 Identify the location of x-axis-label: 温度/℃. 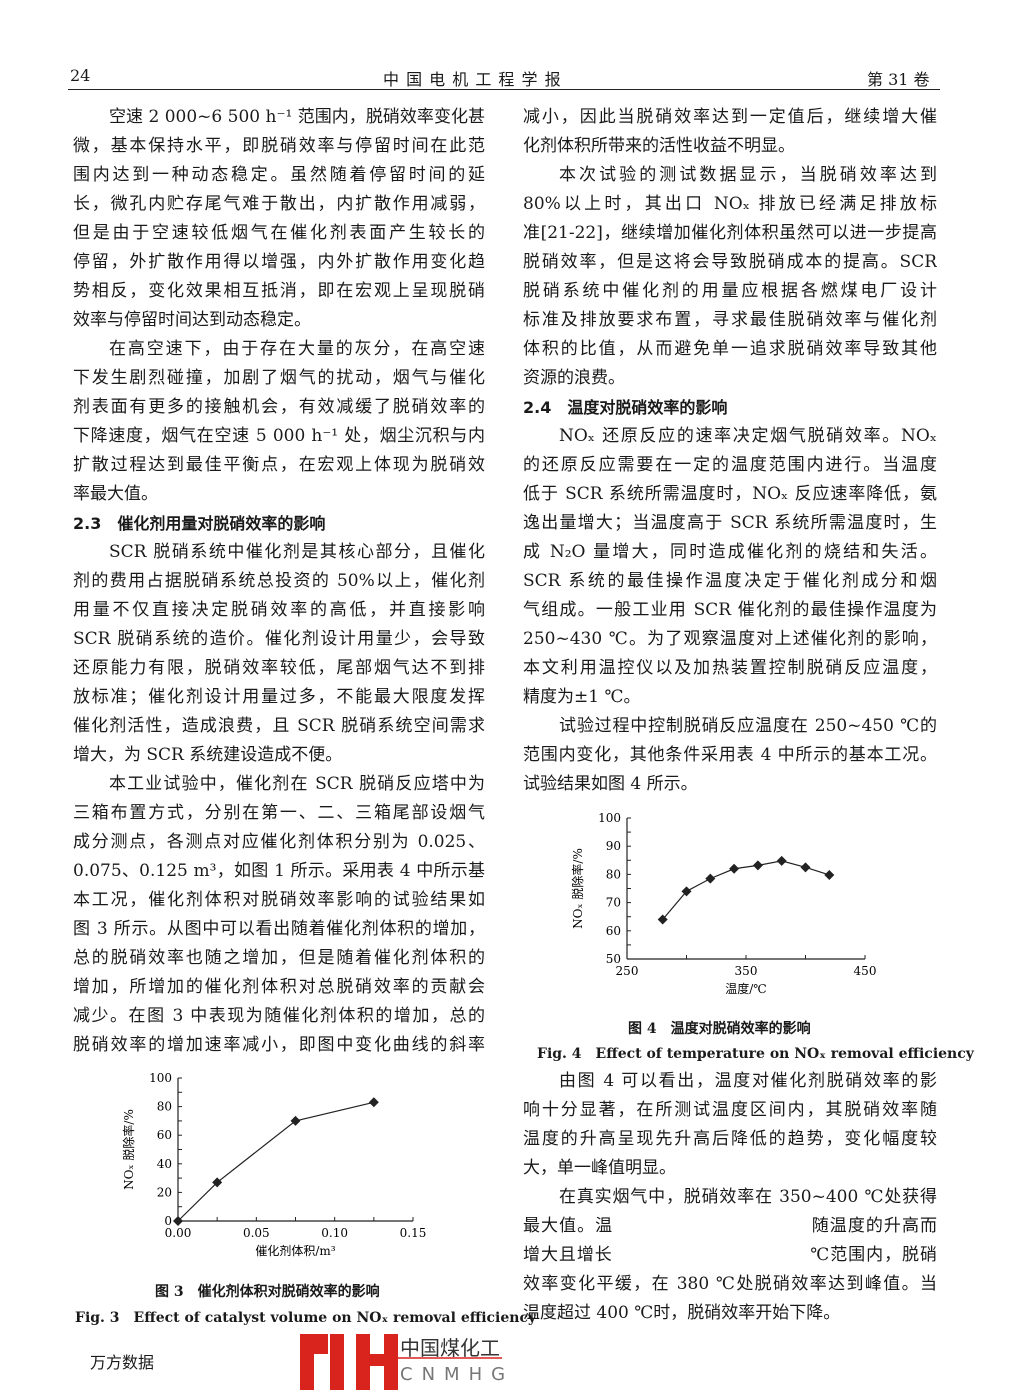
(745, 988).